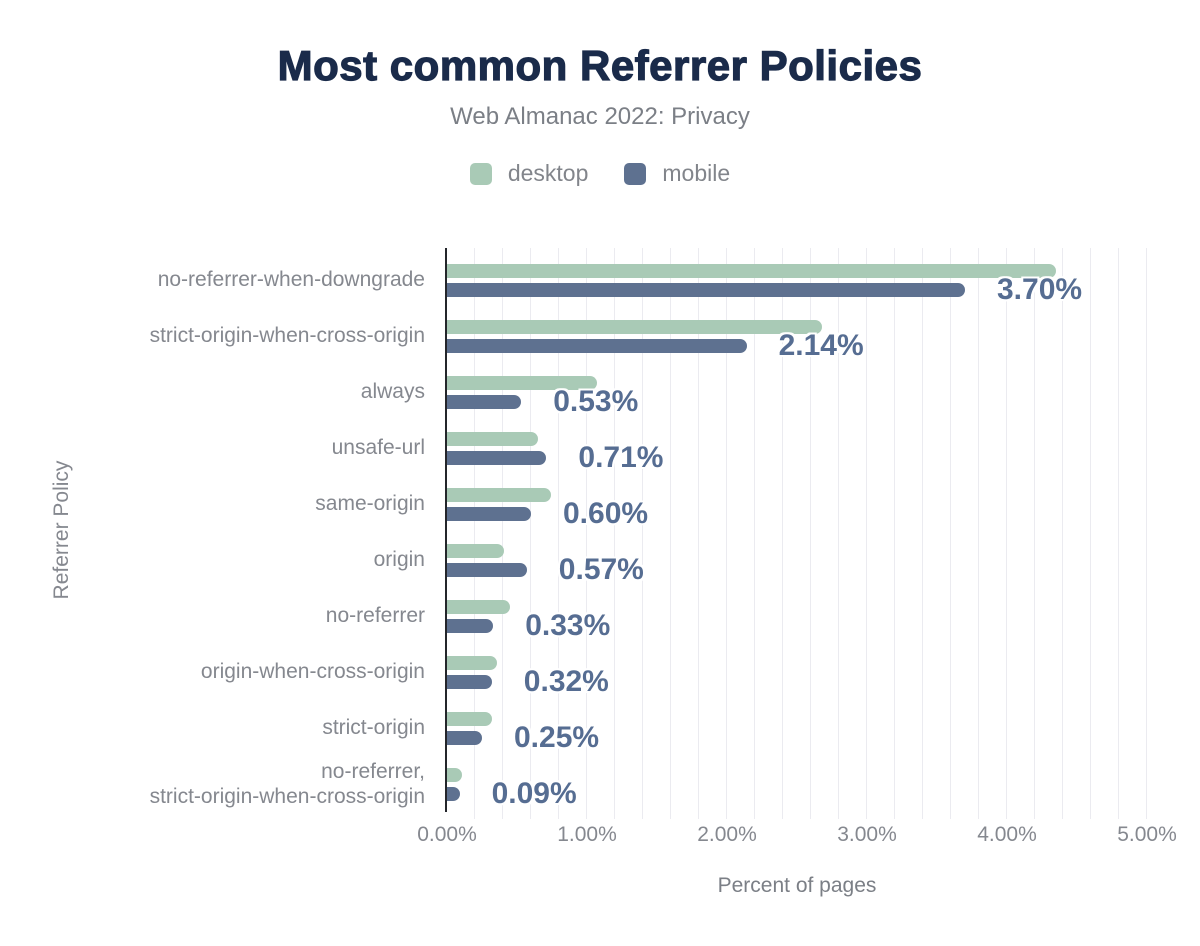  Describe the element at coordinates (378, 448) in the screenshot. I see `category-label: unsafe-url` at that location.